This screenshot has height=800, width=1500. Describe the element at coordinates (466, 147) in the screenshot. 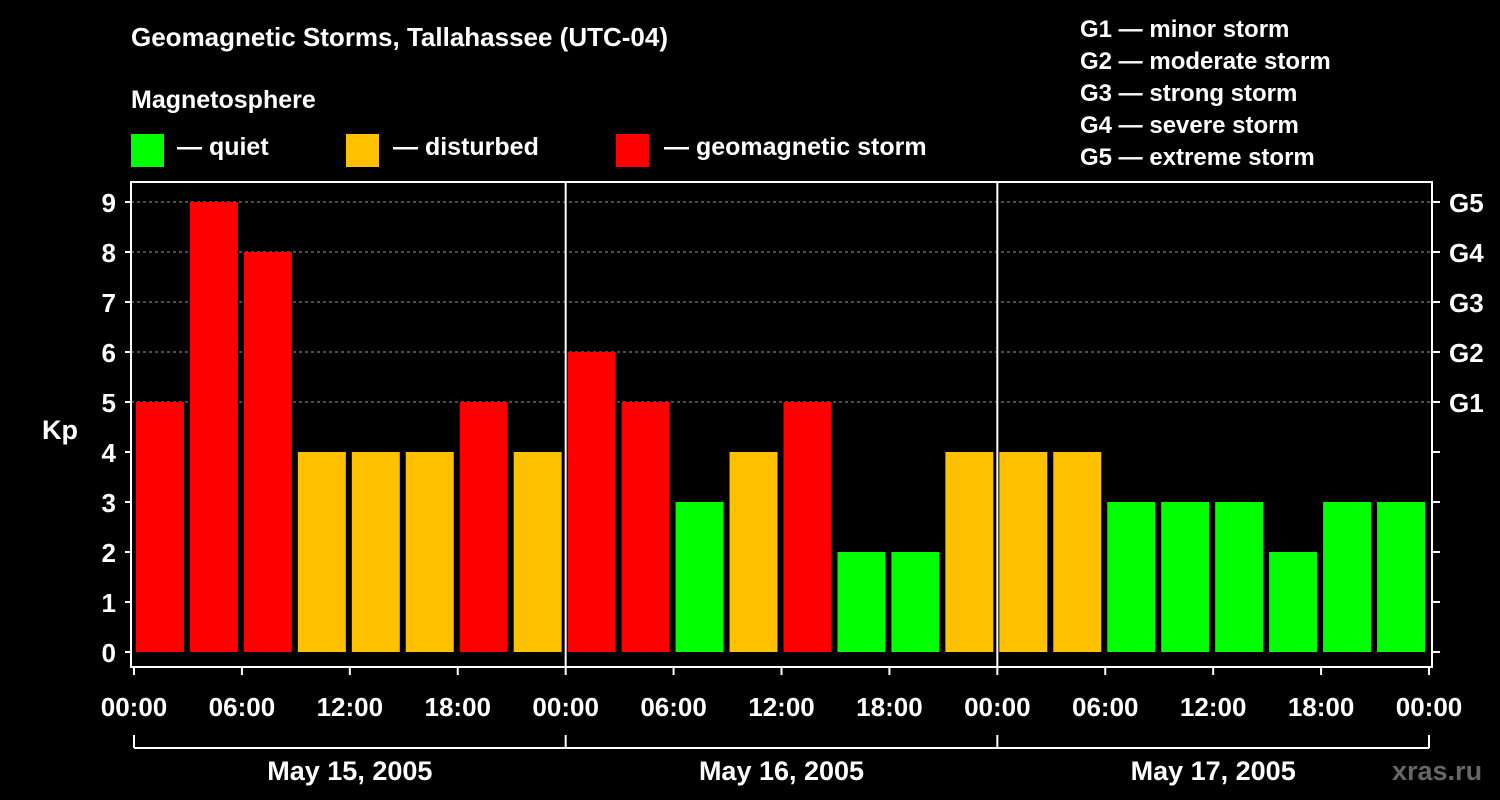

I see `legend-label-disturbed: — disturbed` at that location.